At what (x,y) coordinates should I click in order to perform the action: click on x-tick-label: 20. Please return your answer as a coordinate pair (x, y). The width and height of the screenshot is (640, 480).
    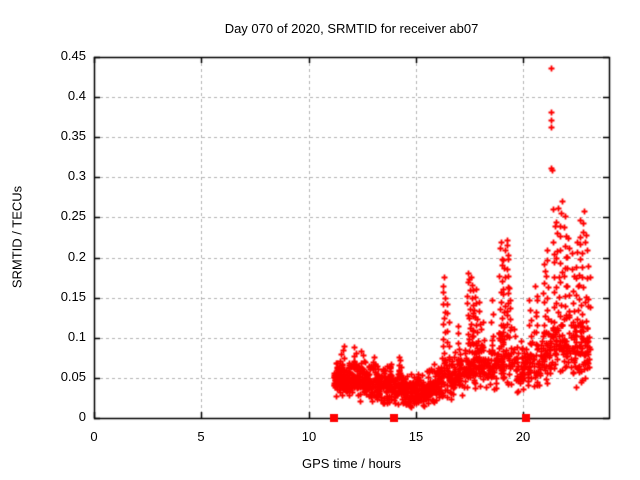
    Looking at the image, I should click on (523, 436).